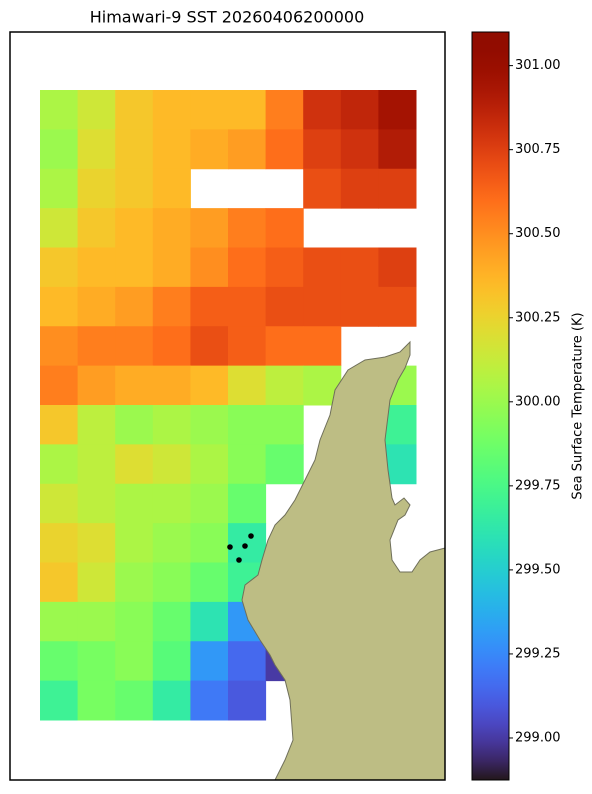 The height and width of the screenshot is (794, 592). Describe the element at coordinates (538, 65) in the screenshot. I see `colorbar-tick-label: 301.00` at that location.